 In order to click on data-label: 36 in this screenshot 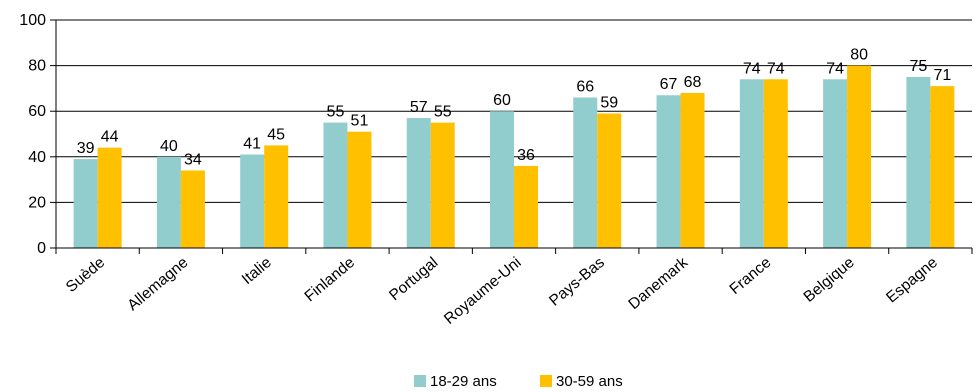, I will do `click(526, 155)`.